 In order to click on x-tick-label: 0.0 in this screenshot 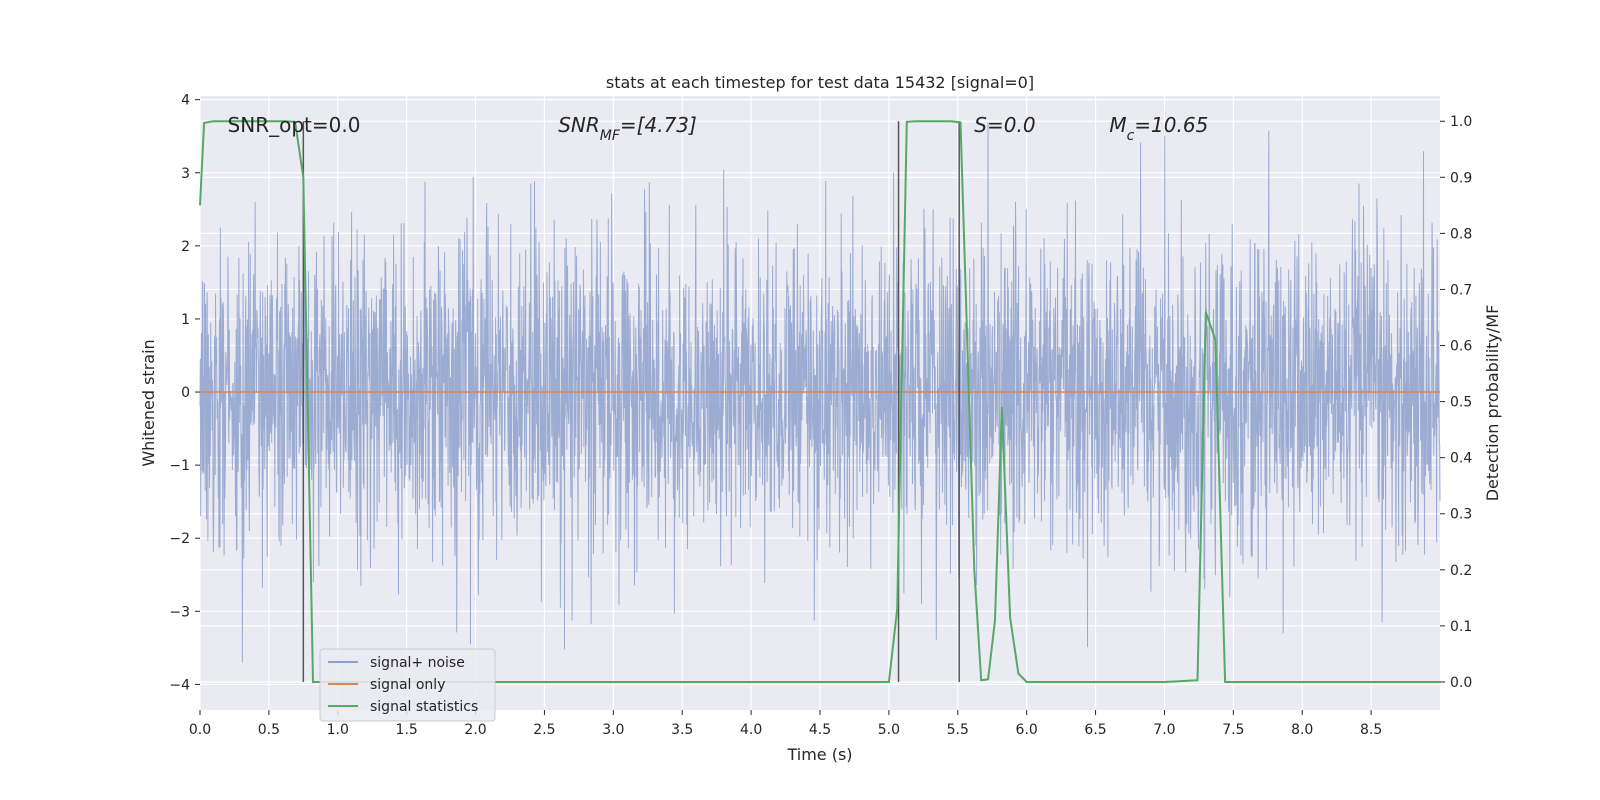, I will do `click(200, 730)`.